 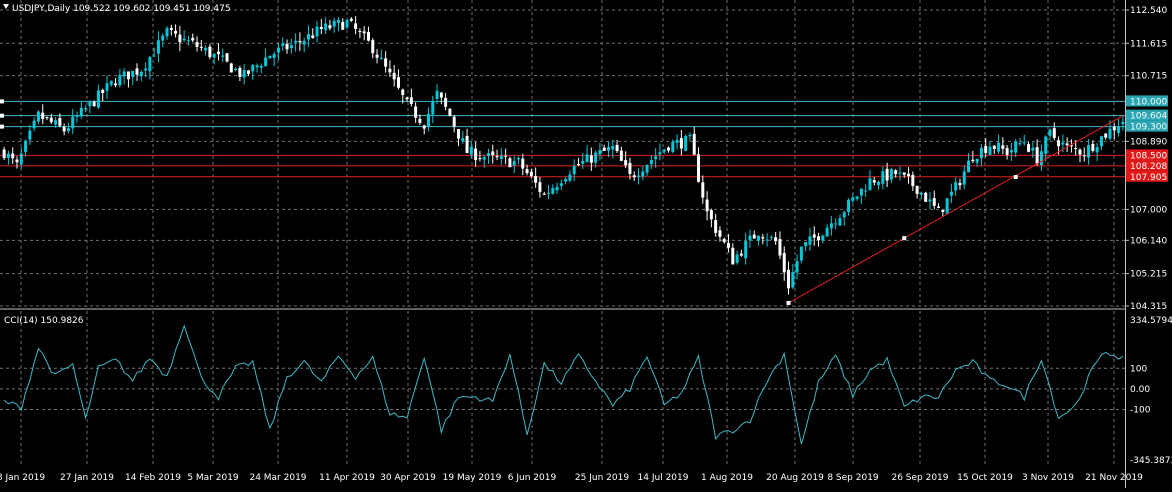 What do you see at coordinates (347, 478) in the screenshot?
I see `x-tick-label: 11 Apr 2019` at bounding box center [347, 478].